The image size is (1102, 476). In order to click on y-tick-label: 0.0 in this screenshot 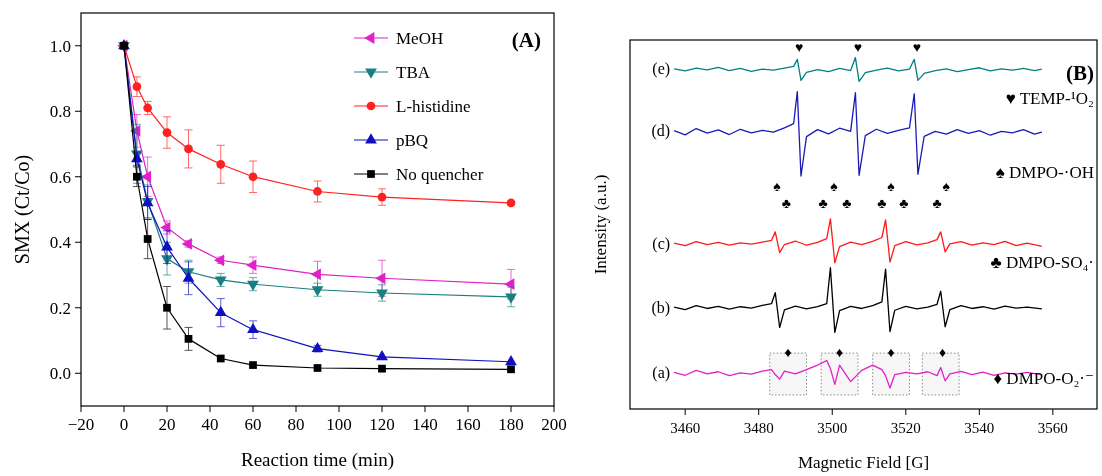, I will do `click(60, 374)`.